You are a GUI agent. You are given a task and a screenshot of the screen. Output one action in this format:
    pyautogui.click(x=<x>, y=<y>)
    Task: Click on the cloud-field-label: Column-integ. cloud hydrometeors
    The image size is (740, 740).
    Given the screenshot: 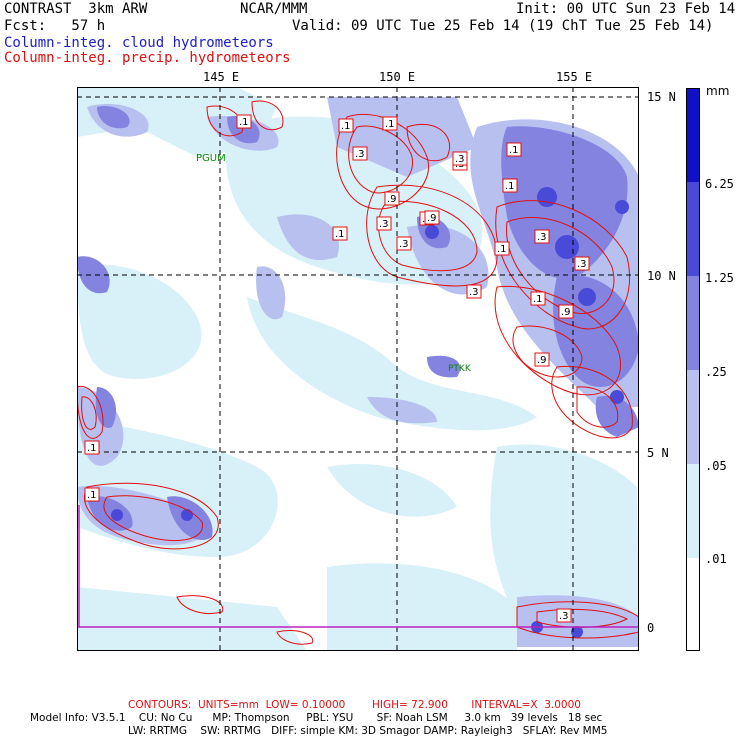 What is the action you would take?
    pyautogui.click(x=139, y=43)
    